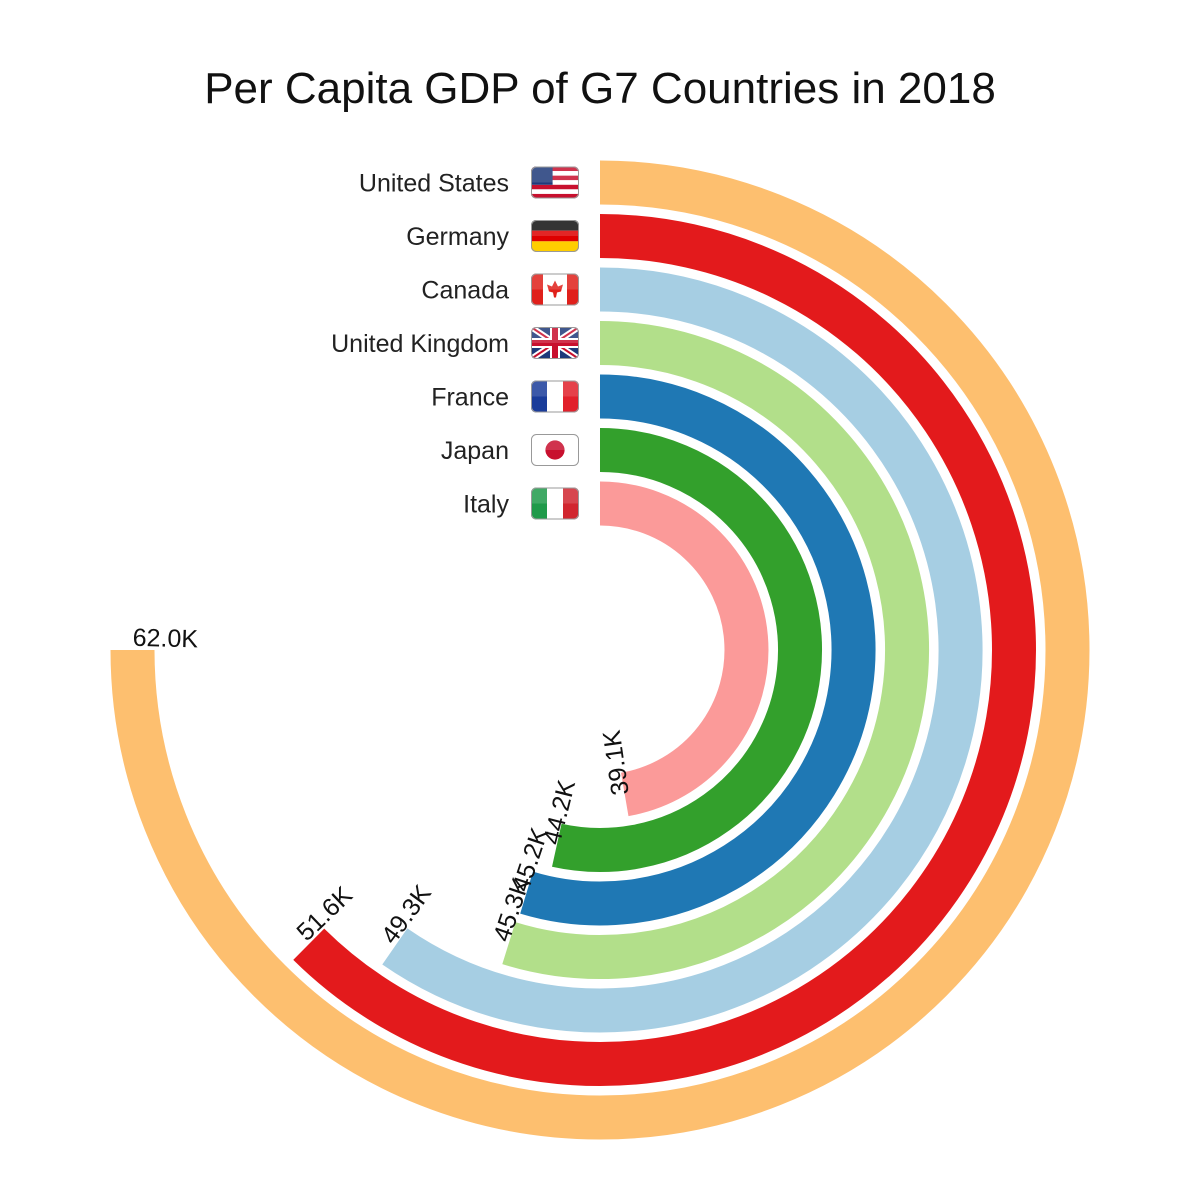 This screenshot has height=1200, width=1200. Describe the element at coordinates (470, 398) in the screenshot. I see `country-label-france: France` at that location.